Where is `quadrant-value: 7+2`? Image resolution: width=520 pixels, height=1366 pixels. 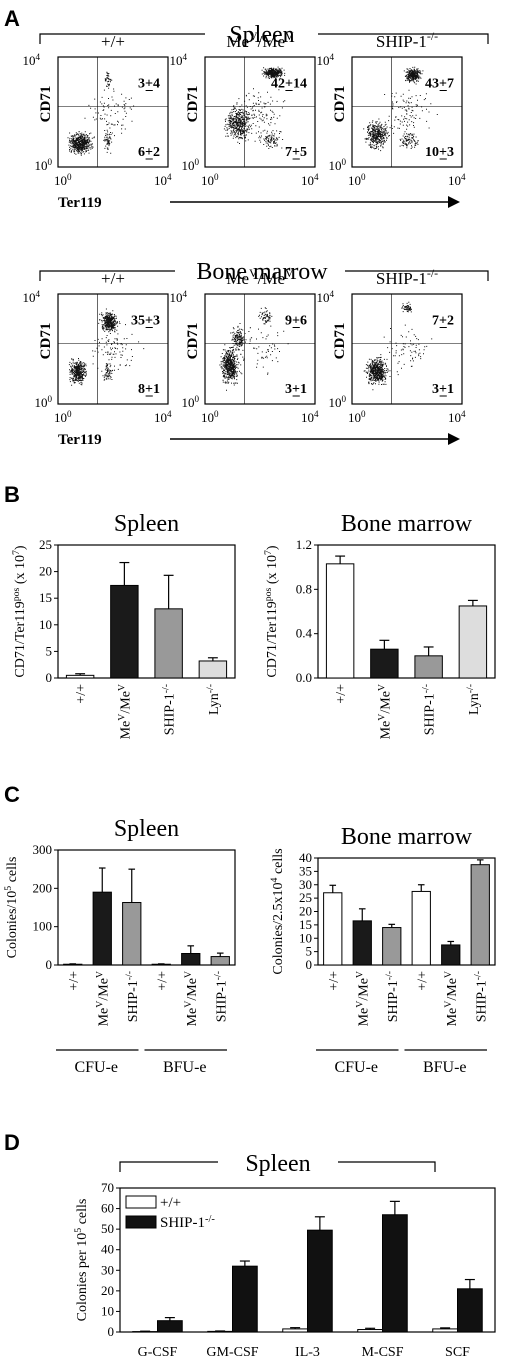
quadrant-value: 7+2 is located at coordinates (443, 321).